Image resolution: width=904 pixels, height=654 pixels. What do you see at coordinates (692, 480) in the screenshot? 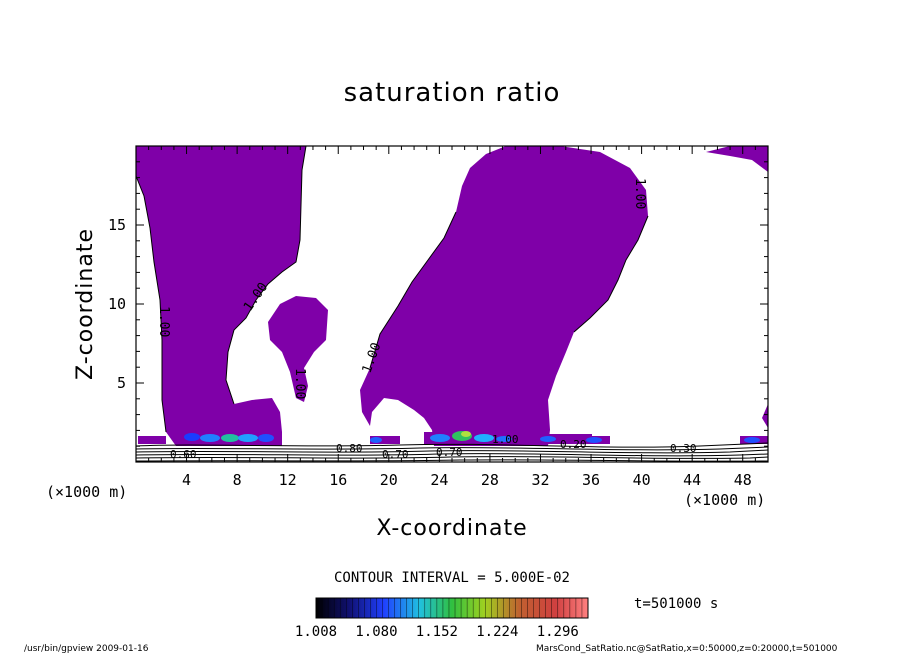
I see `x-tick-label: 44` at bounding box center [692, 480].